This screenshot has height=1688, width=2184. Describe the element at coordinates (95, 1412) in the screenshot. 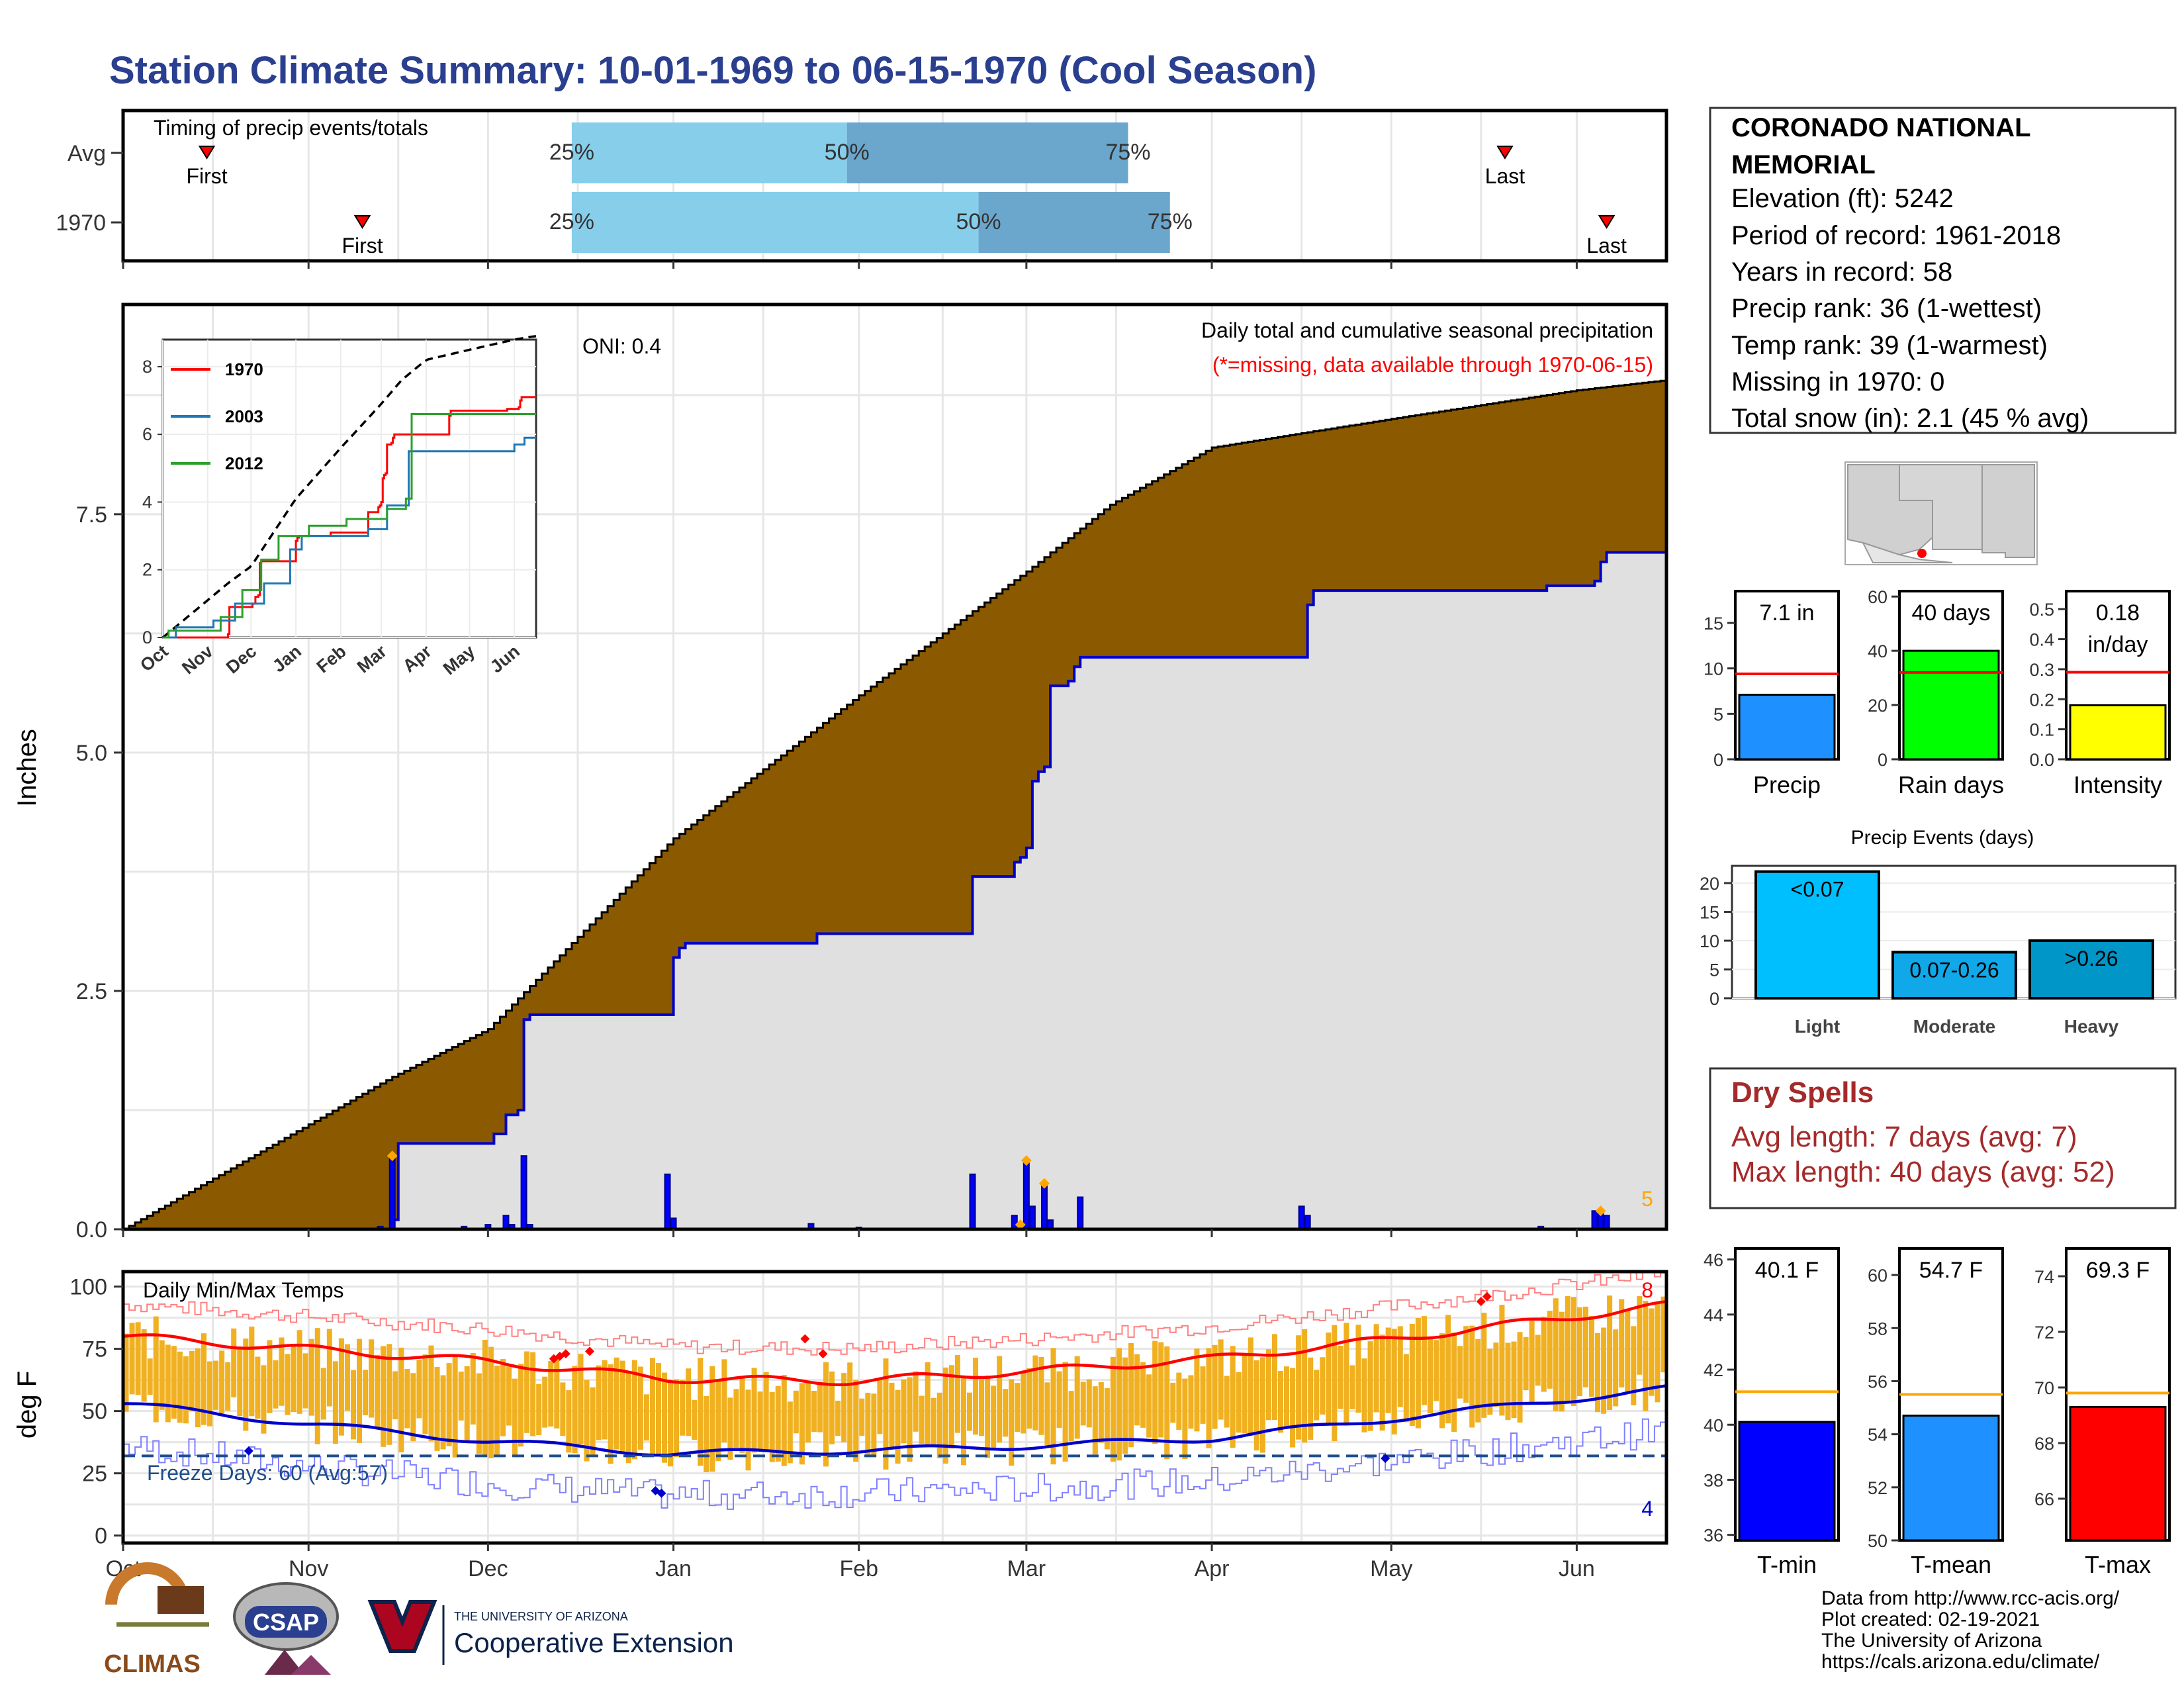

I see `temps-ytick: 50` at that location.